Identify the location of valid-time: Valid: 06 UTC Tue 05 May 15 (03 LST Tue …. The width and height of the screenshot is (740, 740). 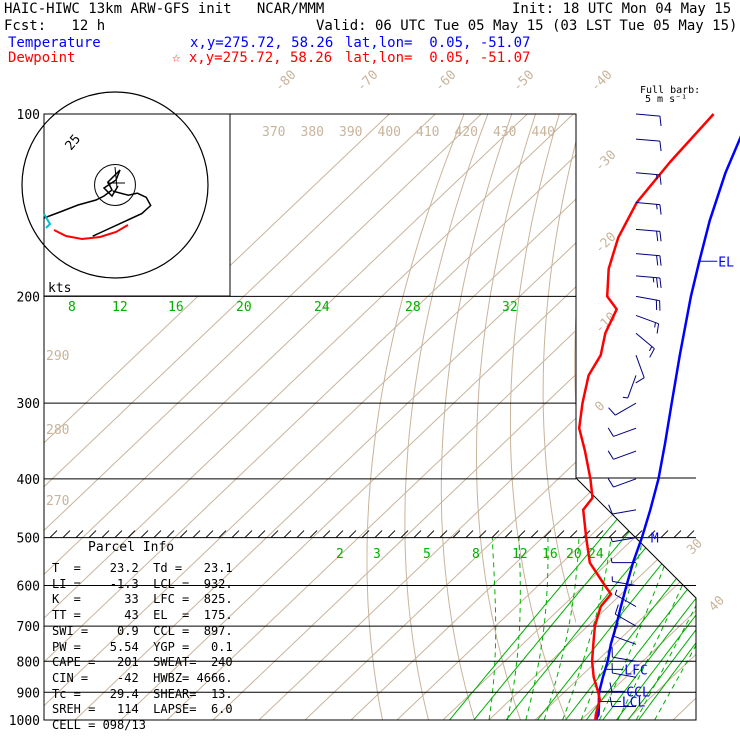
(527, 26).